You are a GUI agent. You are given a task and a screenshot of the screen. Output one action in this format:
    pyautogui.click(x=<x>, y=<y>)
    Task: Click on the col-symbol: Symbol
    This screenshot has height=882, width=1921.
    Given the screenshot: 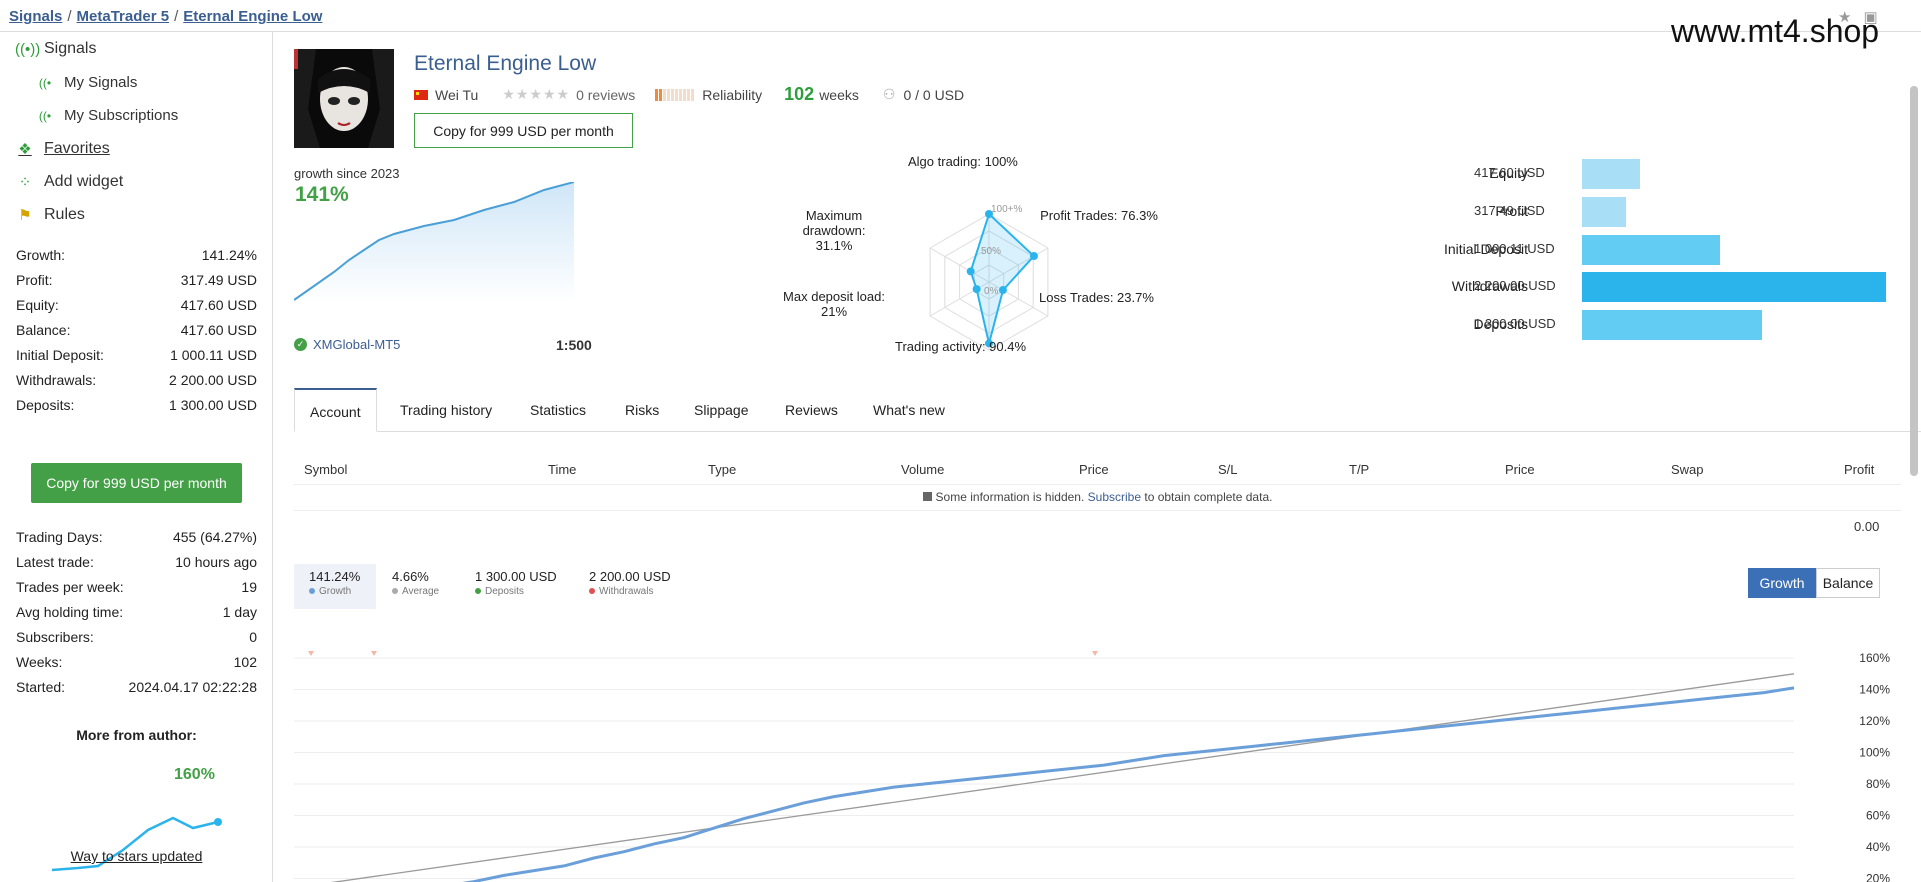 What is the action you would take?
    pyautogui.click(x=326, y=469)
    